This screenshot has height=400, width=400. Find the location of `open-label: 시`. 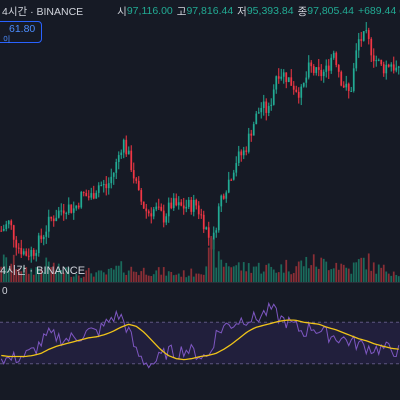

open-label: 시 is located at coordinates (122, 11).